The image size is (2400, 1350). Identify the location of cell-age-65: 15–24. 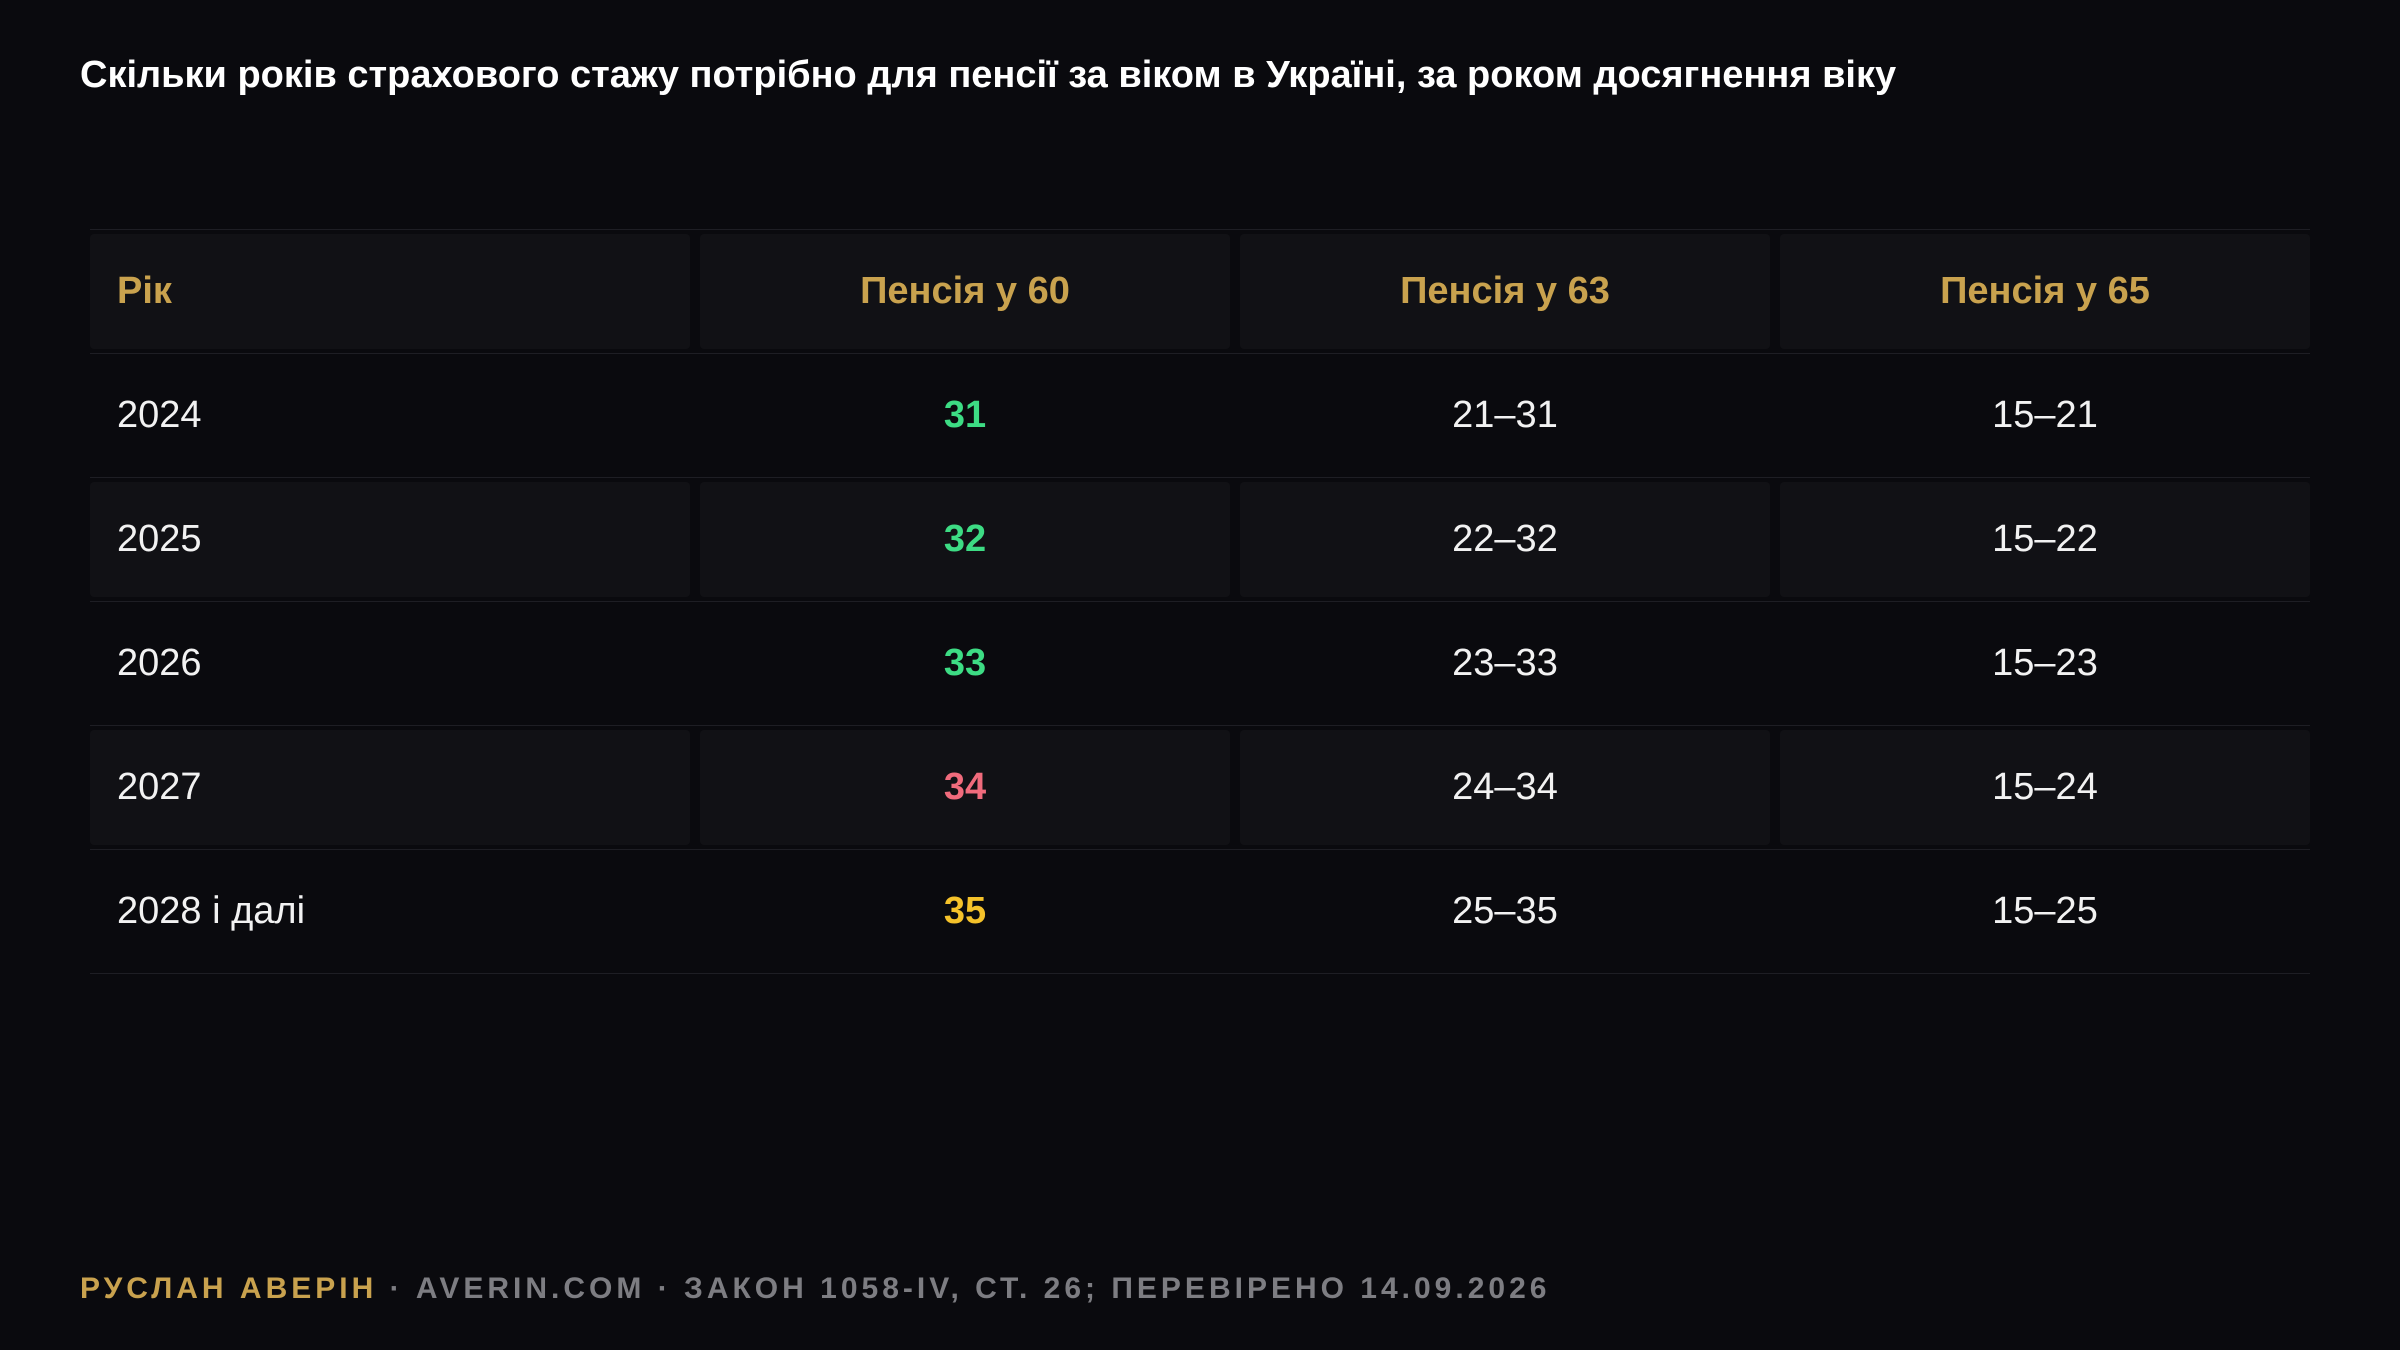
(2045, 787).